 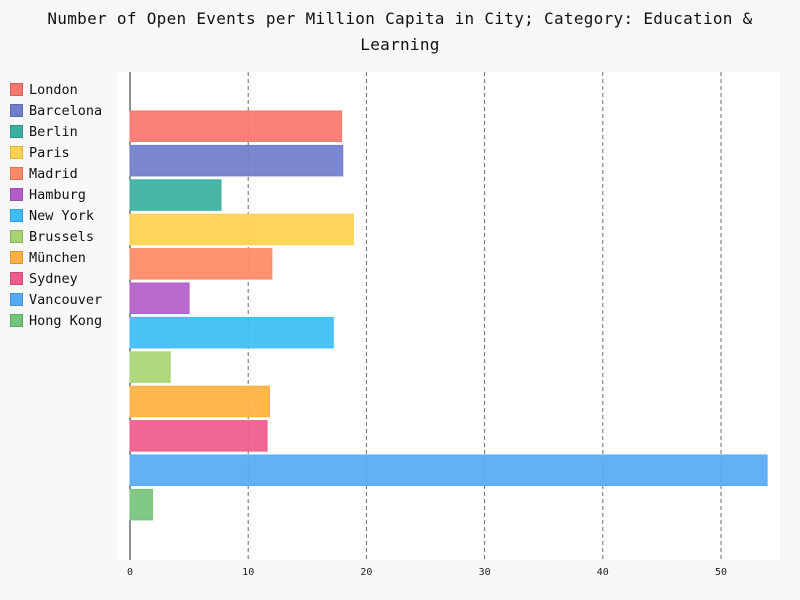 I want to click on bar-hamburg, so click(x=159, y=298).